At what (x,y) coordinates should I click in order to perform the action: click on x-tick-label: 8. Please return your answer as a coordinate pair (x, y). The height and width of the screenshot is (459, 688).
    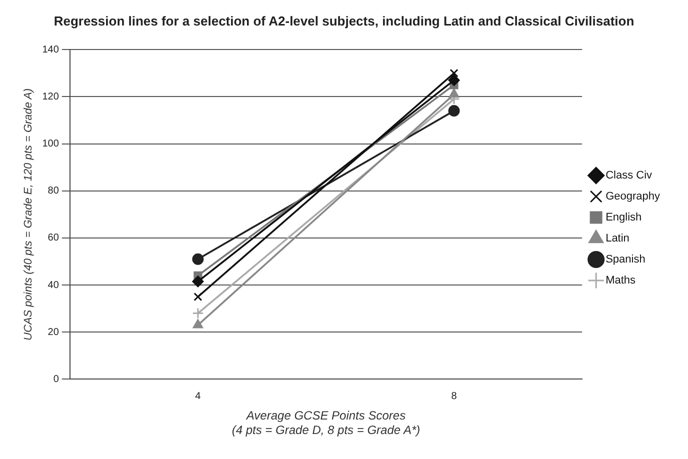
    Looking at the image, I should click on (454, 396).